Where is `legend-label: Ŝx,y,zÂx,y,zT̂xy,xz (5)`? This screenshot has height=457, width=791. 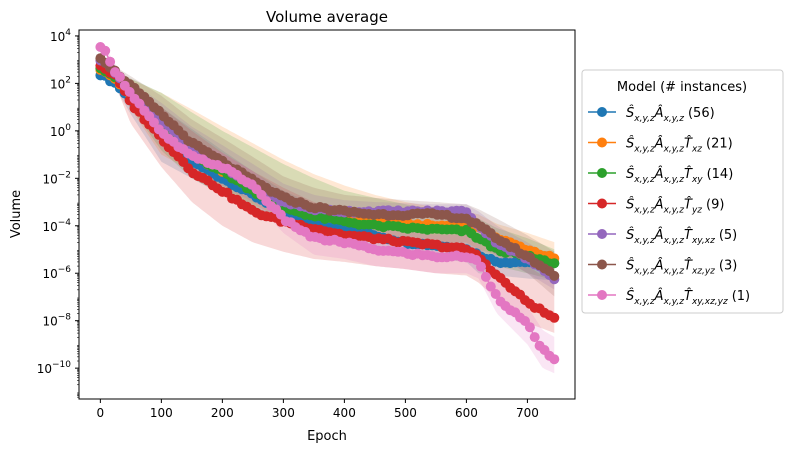 legend-label: Ŝx,y,zÂx,y,zT̂xy,xz (5) is located at coordinates (681, 236).